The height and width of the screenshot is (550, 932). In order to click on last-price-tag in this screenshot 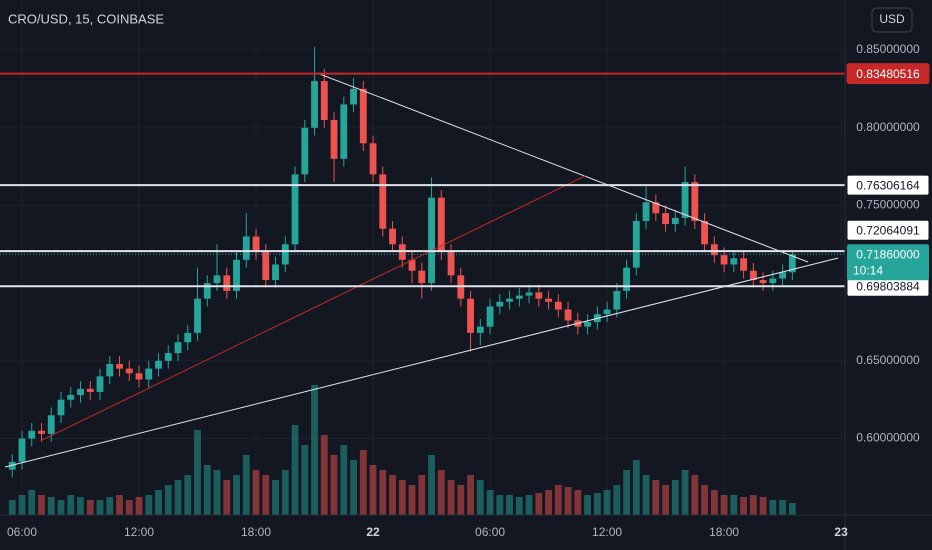, I will do `click(888, 262)`.